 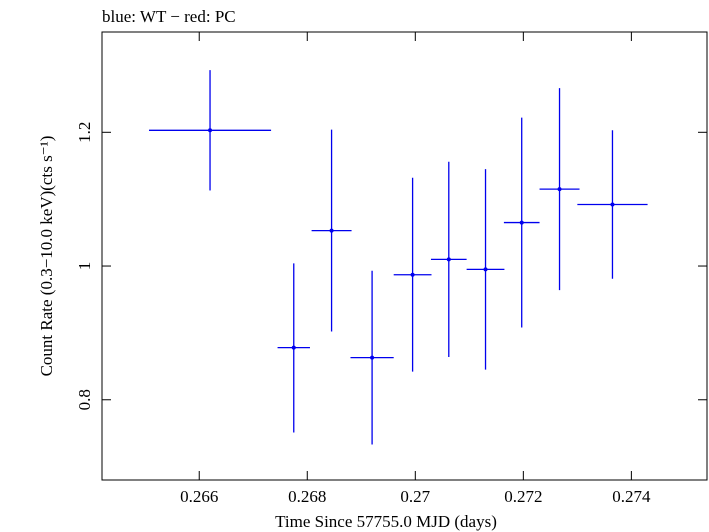 I want to click on x-axis-label: Time Since 57755.0 MJD (days), so click(x=386, y=521).